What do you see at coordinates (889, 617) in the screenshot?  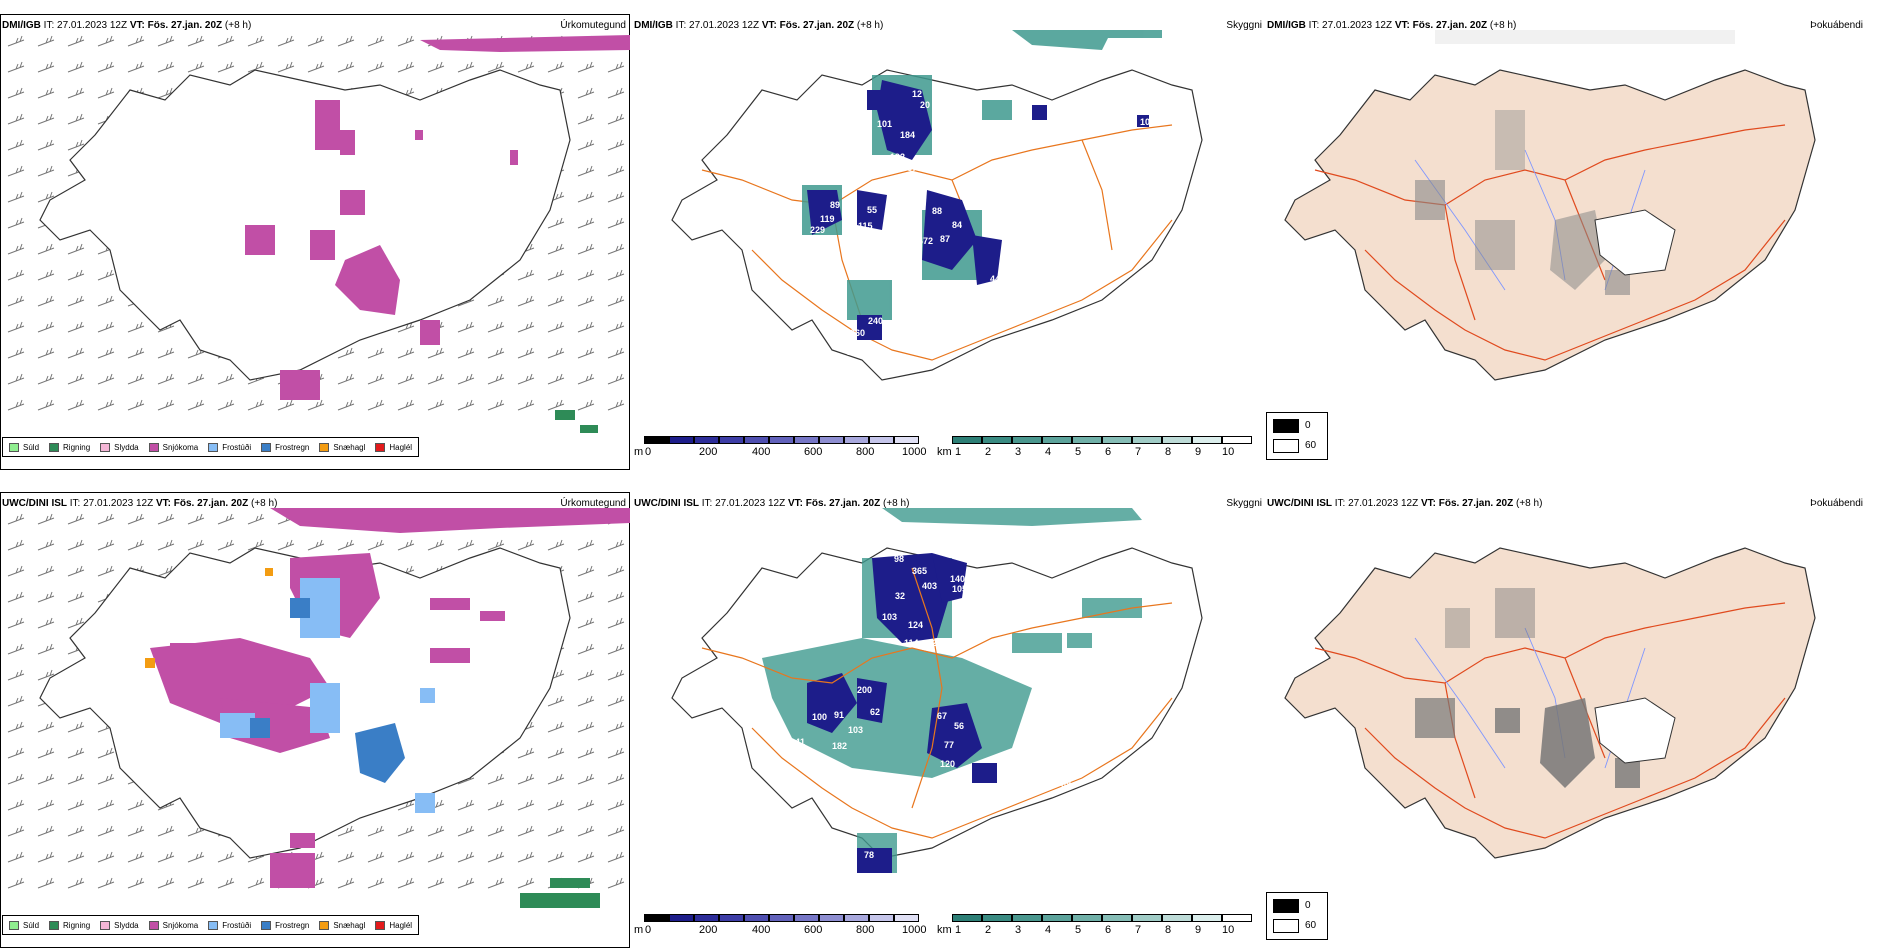 I see `vis-label: 103` at bounding box center [889, 617].